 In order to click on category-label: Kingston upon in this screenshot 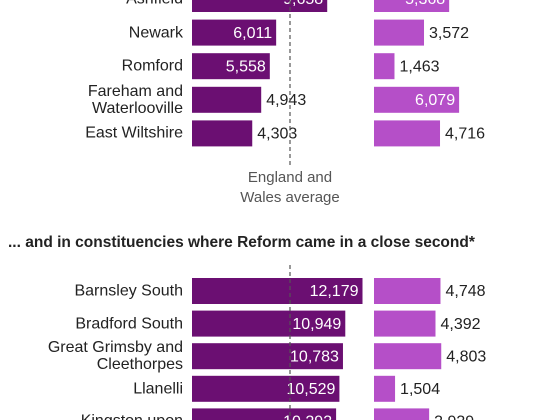, I will do `click(94, 416)`.